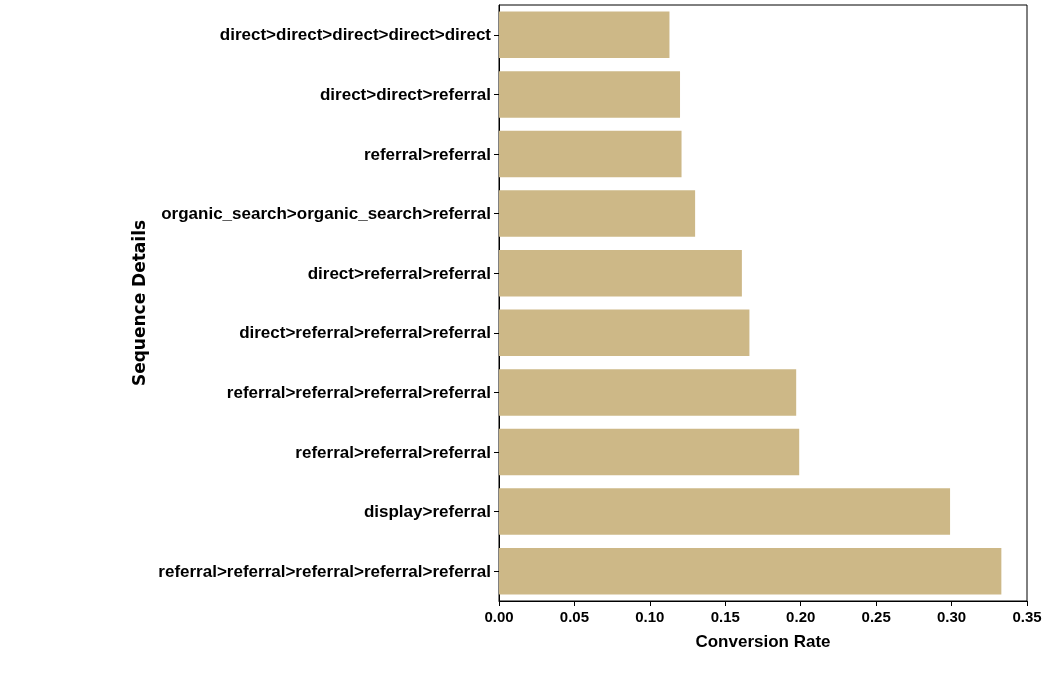  Describe the element at coordinates (427, 154) in the screenshot. I see `y-tick-label: referral>referral` at that location.